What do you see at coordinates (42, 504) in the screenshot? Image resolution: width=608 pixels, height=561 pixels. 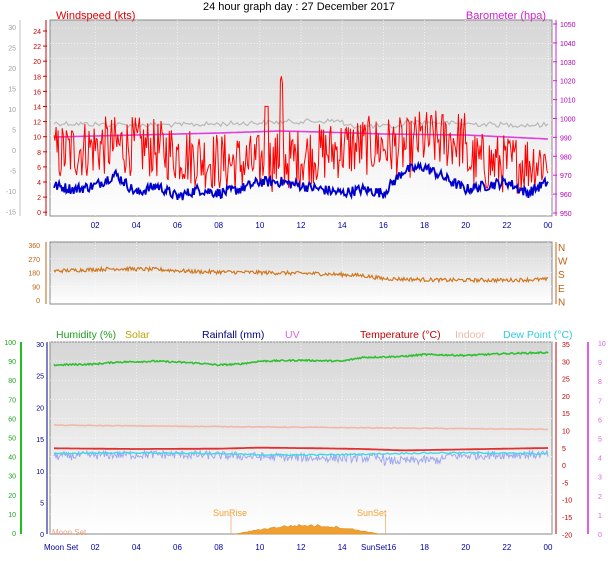 I see `rain-tick: 5` at bounding box center [42, 504].